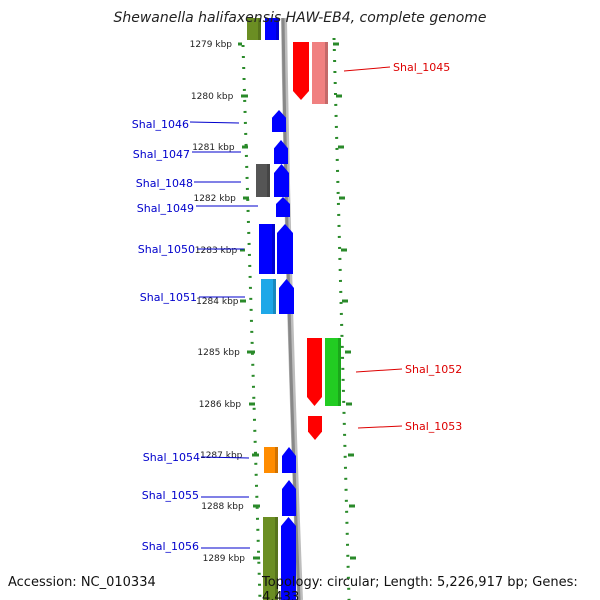  Describe the element at coordinates (301, 71) in the screenshot. I see `gene-shal-1045-arrow` at that location.